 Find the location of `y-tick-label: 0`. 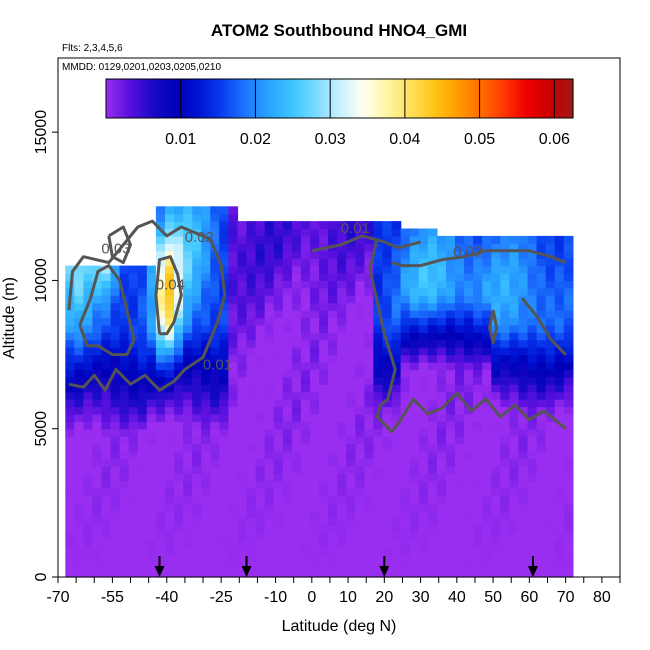

y-tick-label: 0 is located at coordinates (41, 576).